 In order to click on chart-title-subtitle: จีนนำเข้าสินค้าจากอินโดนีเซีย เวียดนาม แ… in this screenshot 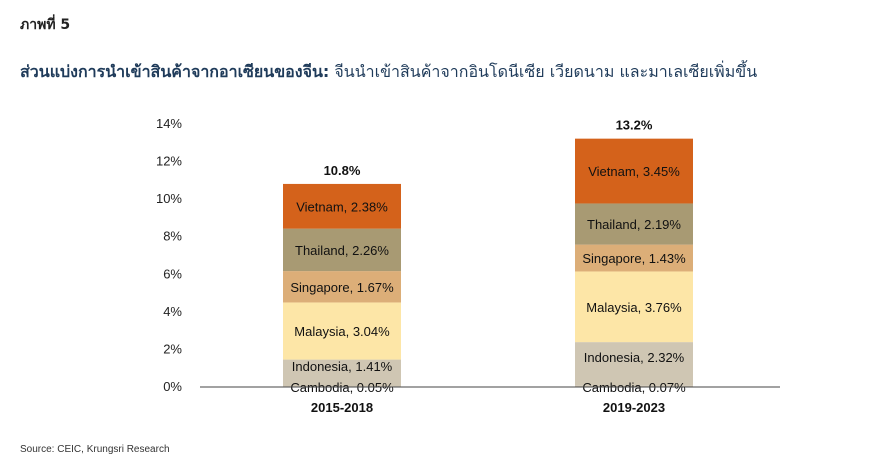, I will do `click(543, 71)`.